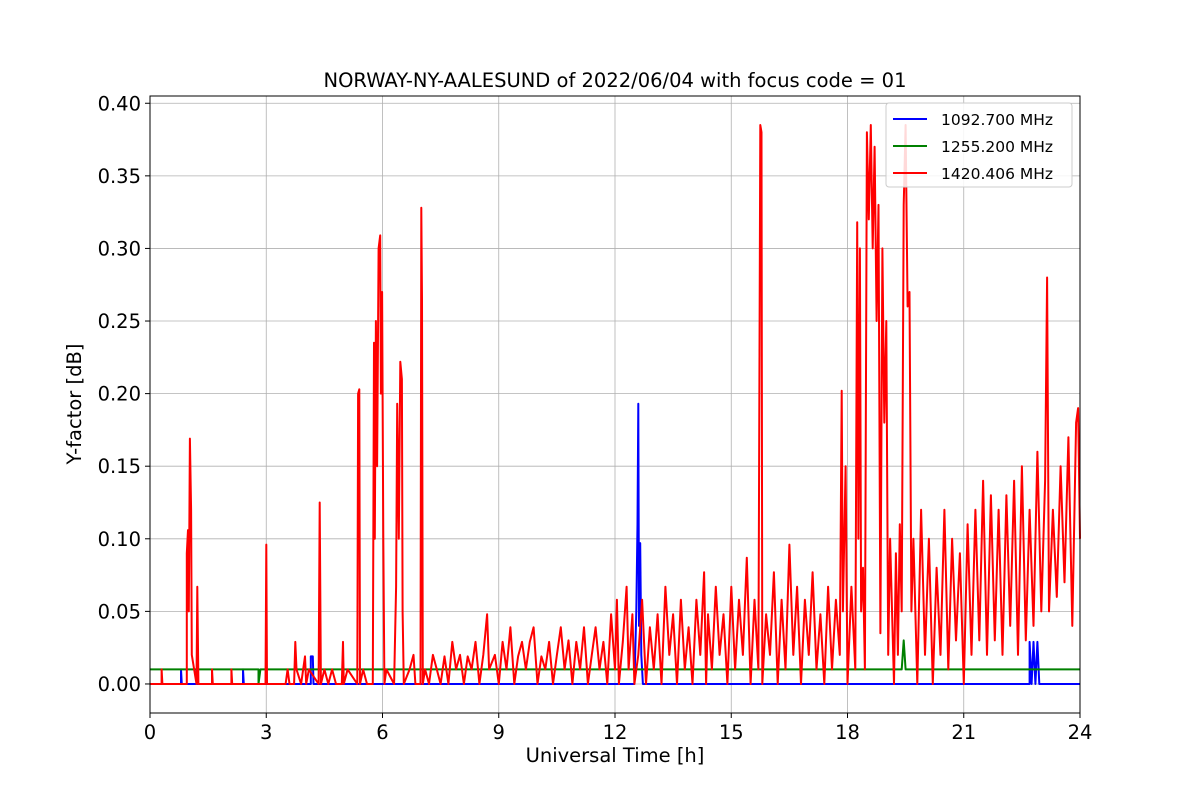 This screenshot has height=804, width=1200. What do you see at coordinates (963, 732) in the screenshot?
I see `x-tick-label: 21` at bounding box center [963, 732].